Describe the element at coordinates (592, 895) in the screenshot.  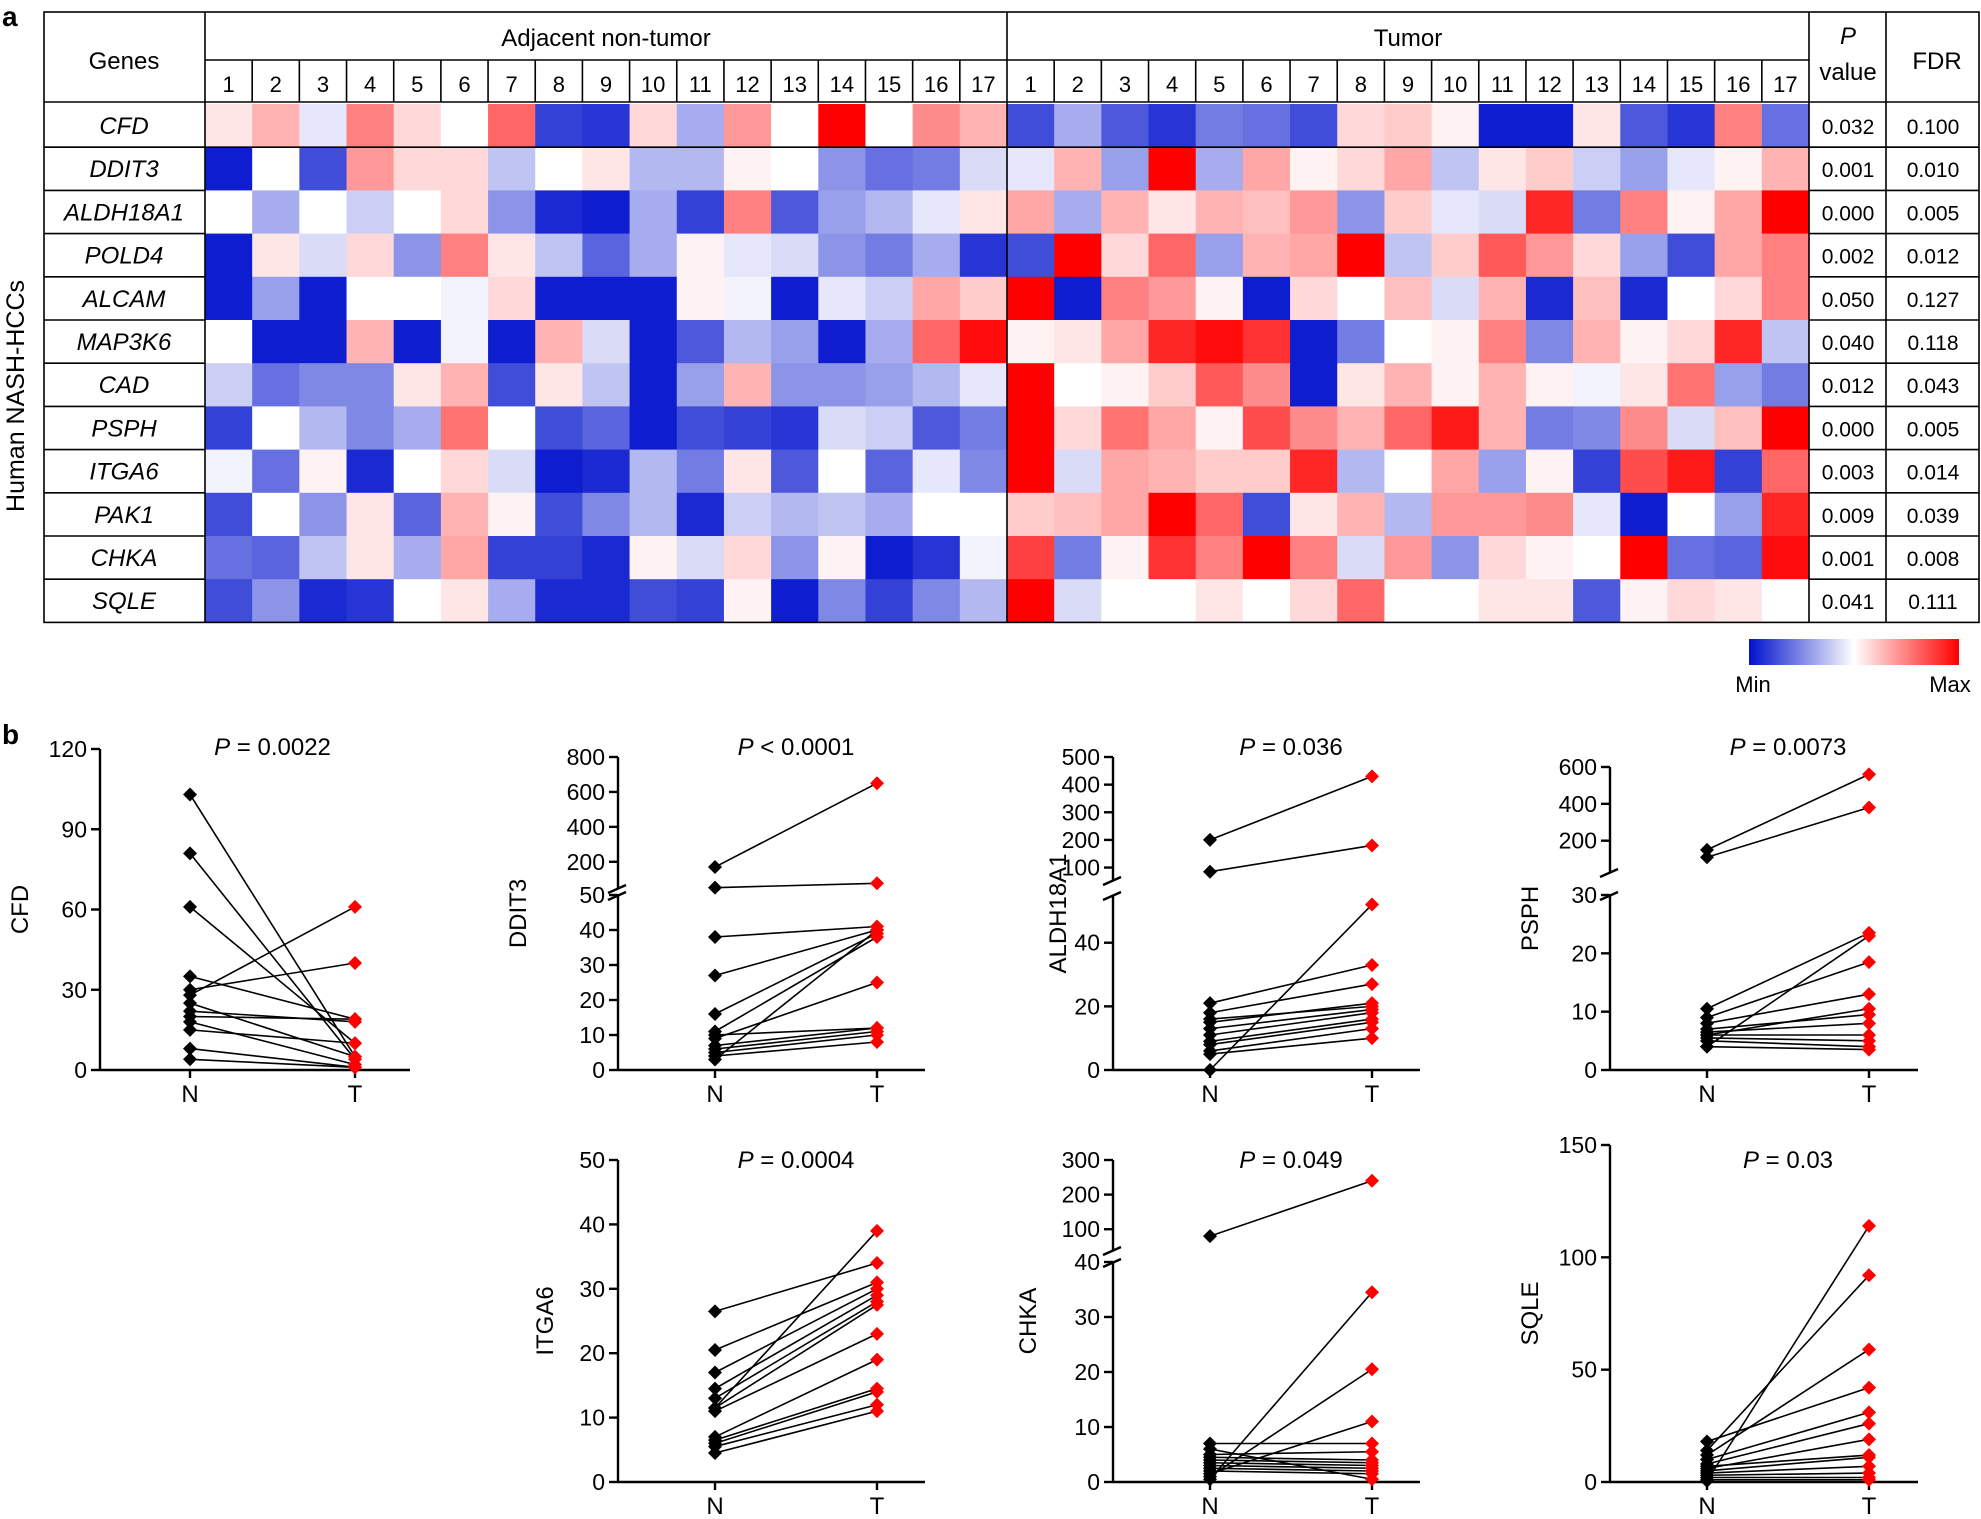
I see `y-tick-label: 50` at that location.